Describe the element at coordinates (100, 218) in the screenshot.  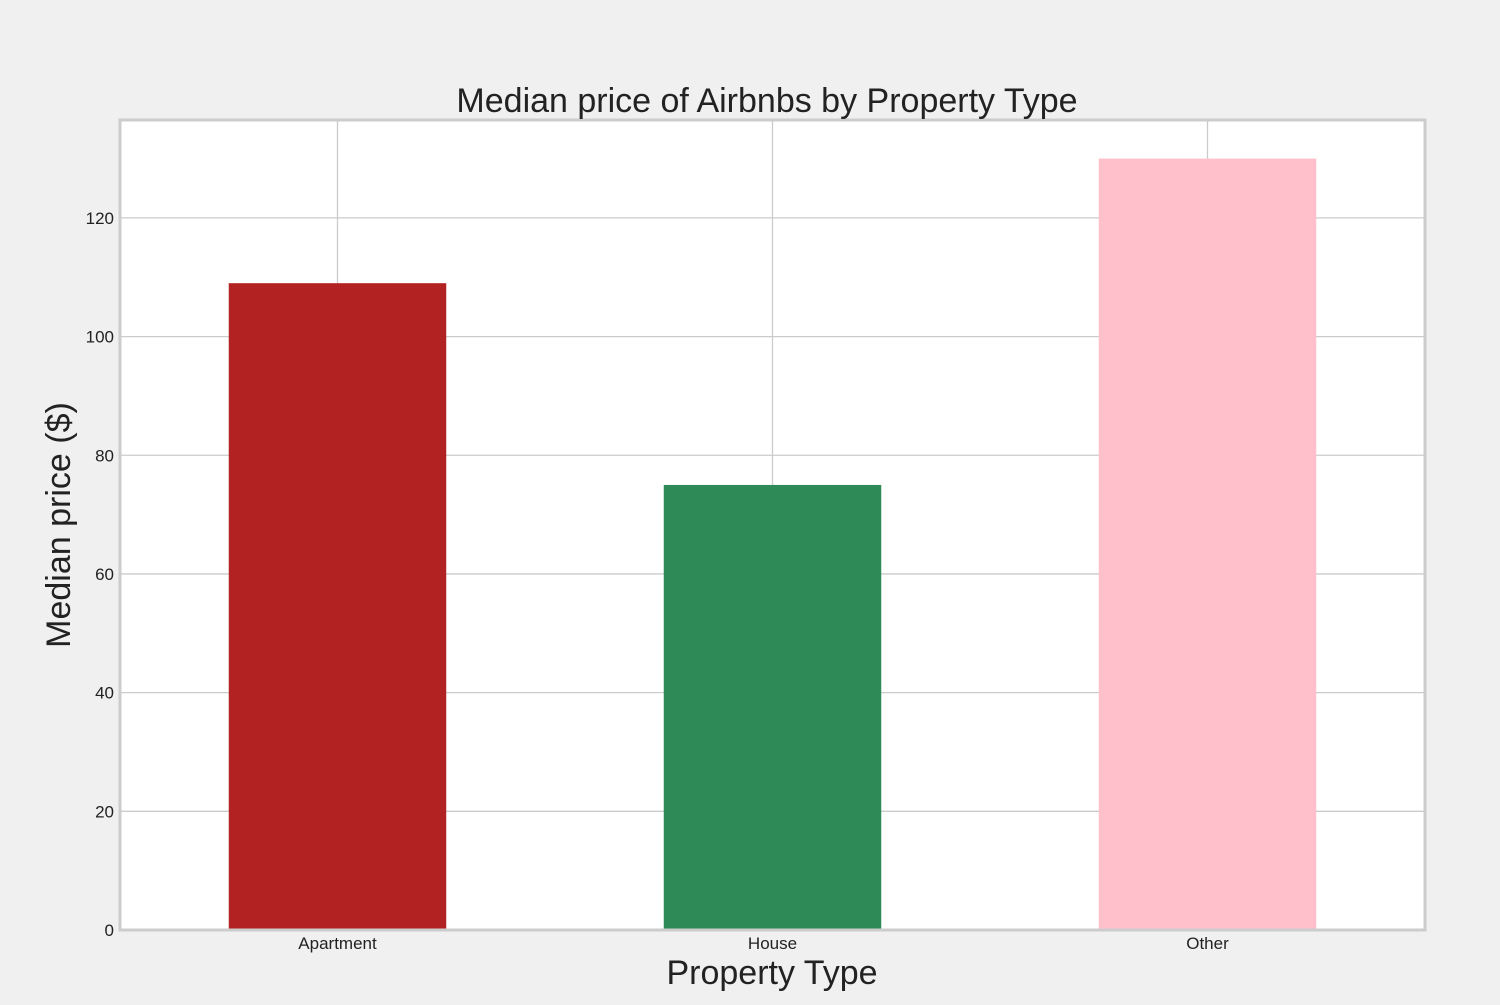
I see `y-tick-label: 120` at that location.